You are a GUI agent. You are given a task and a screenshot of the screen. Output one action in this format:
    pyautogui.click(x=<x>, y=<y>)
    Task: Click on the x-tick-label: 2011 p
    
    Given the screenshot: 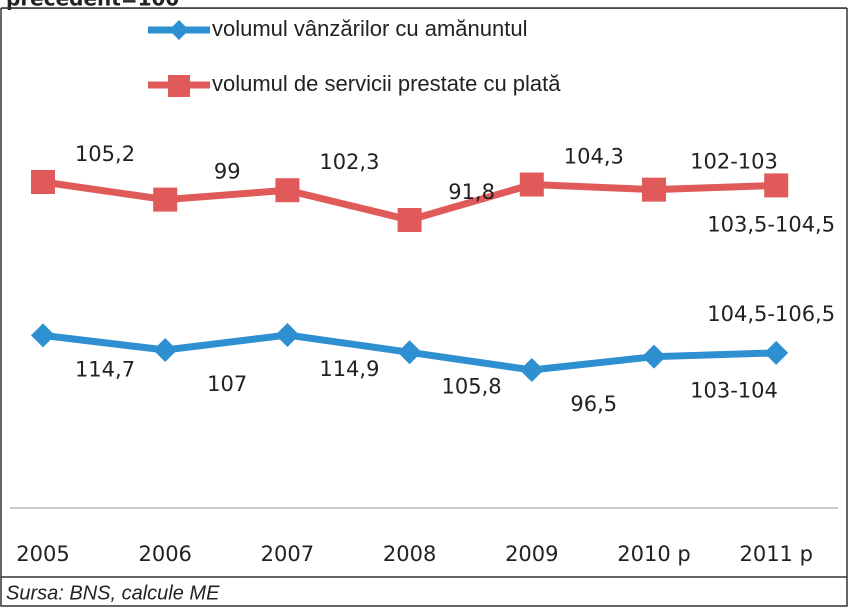 What is the action you would take?
    pyautogui.click(x=775, y=554)
    